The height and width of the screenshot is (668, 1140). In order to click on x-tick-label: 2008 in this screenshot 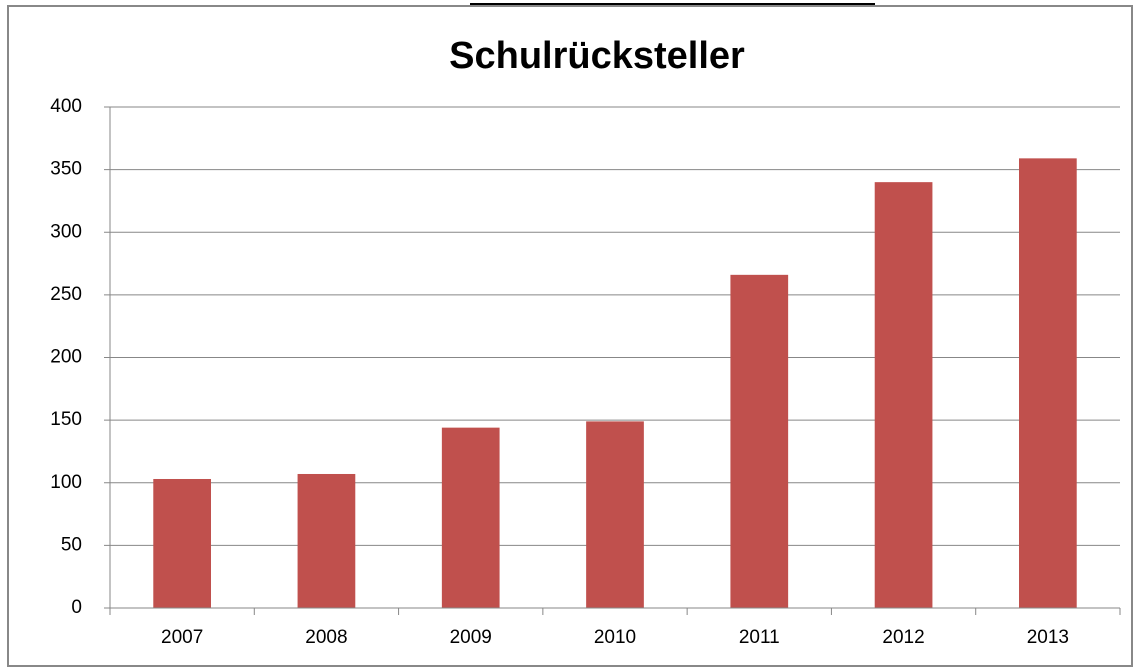, I will do `click(326, 637)`.